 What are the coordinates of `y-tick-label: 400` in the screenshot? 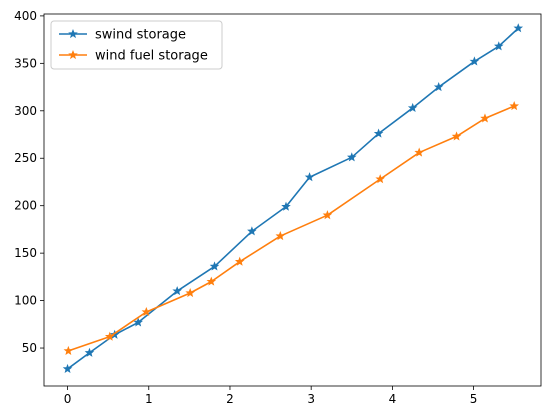 It's located at (25, 16).